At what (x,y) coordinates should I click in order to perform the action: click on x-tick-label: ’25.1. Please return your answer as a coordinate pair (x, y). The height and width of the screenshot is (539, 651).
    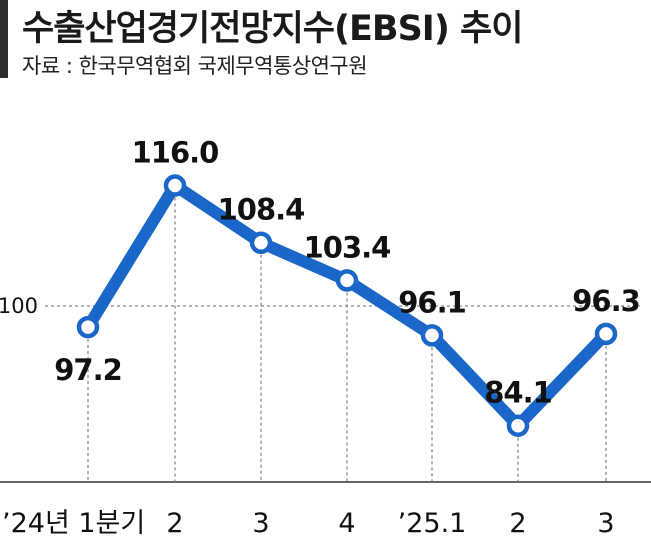
    Looking at the image, I should click on (432, 523).